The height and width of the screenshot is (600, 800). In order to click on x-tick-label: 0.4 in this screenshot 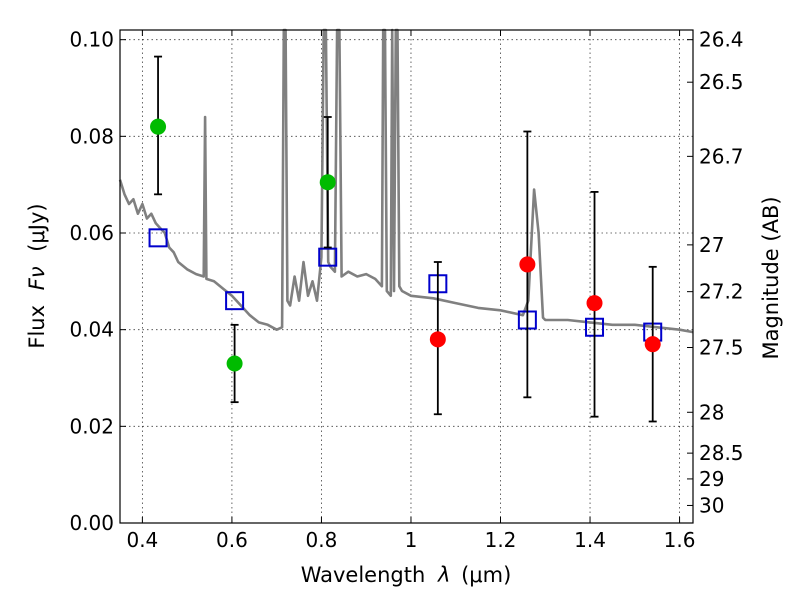, I will do `click(142, 540)`.